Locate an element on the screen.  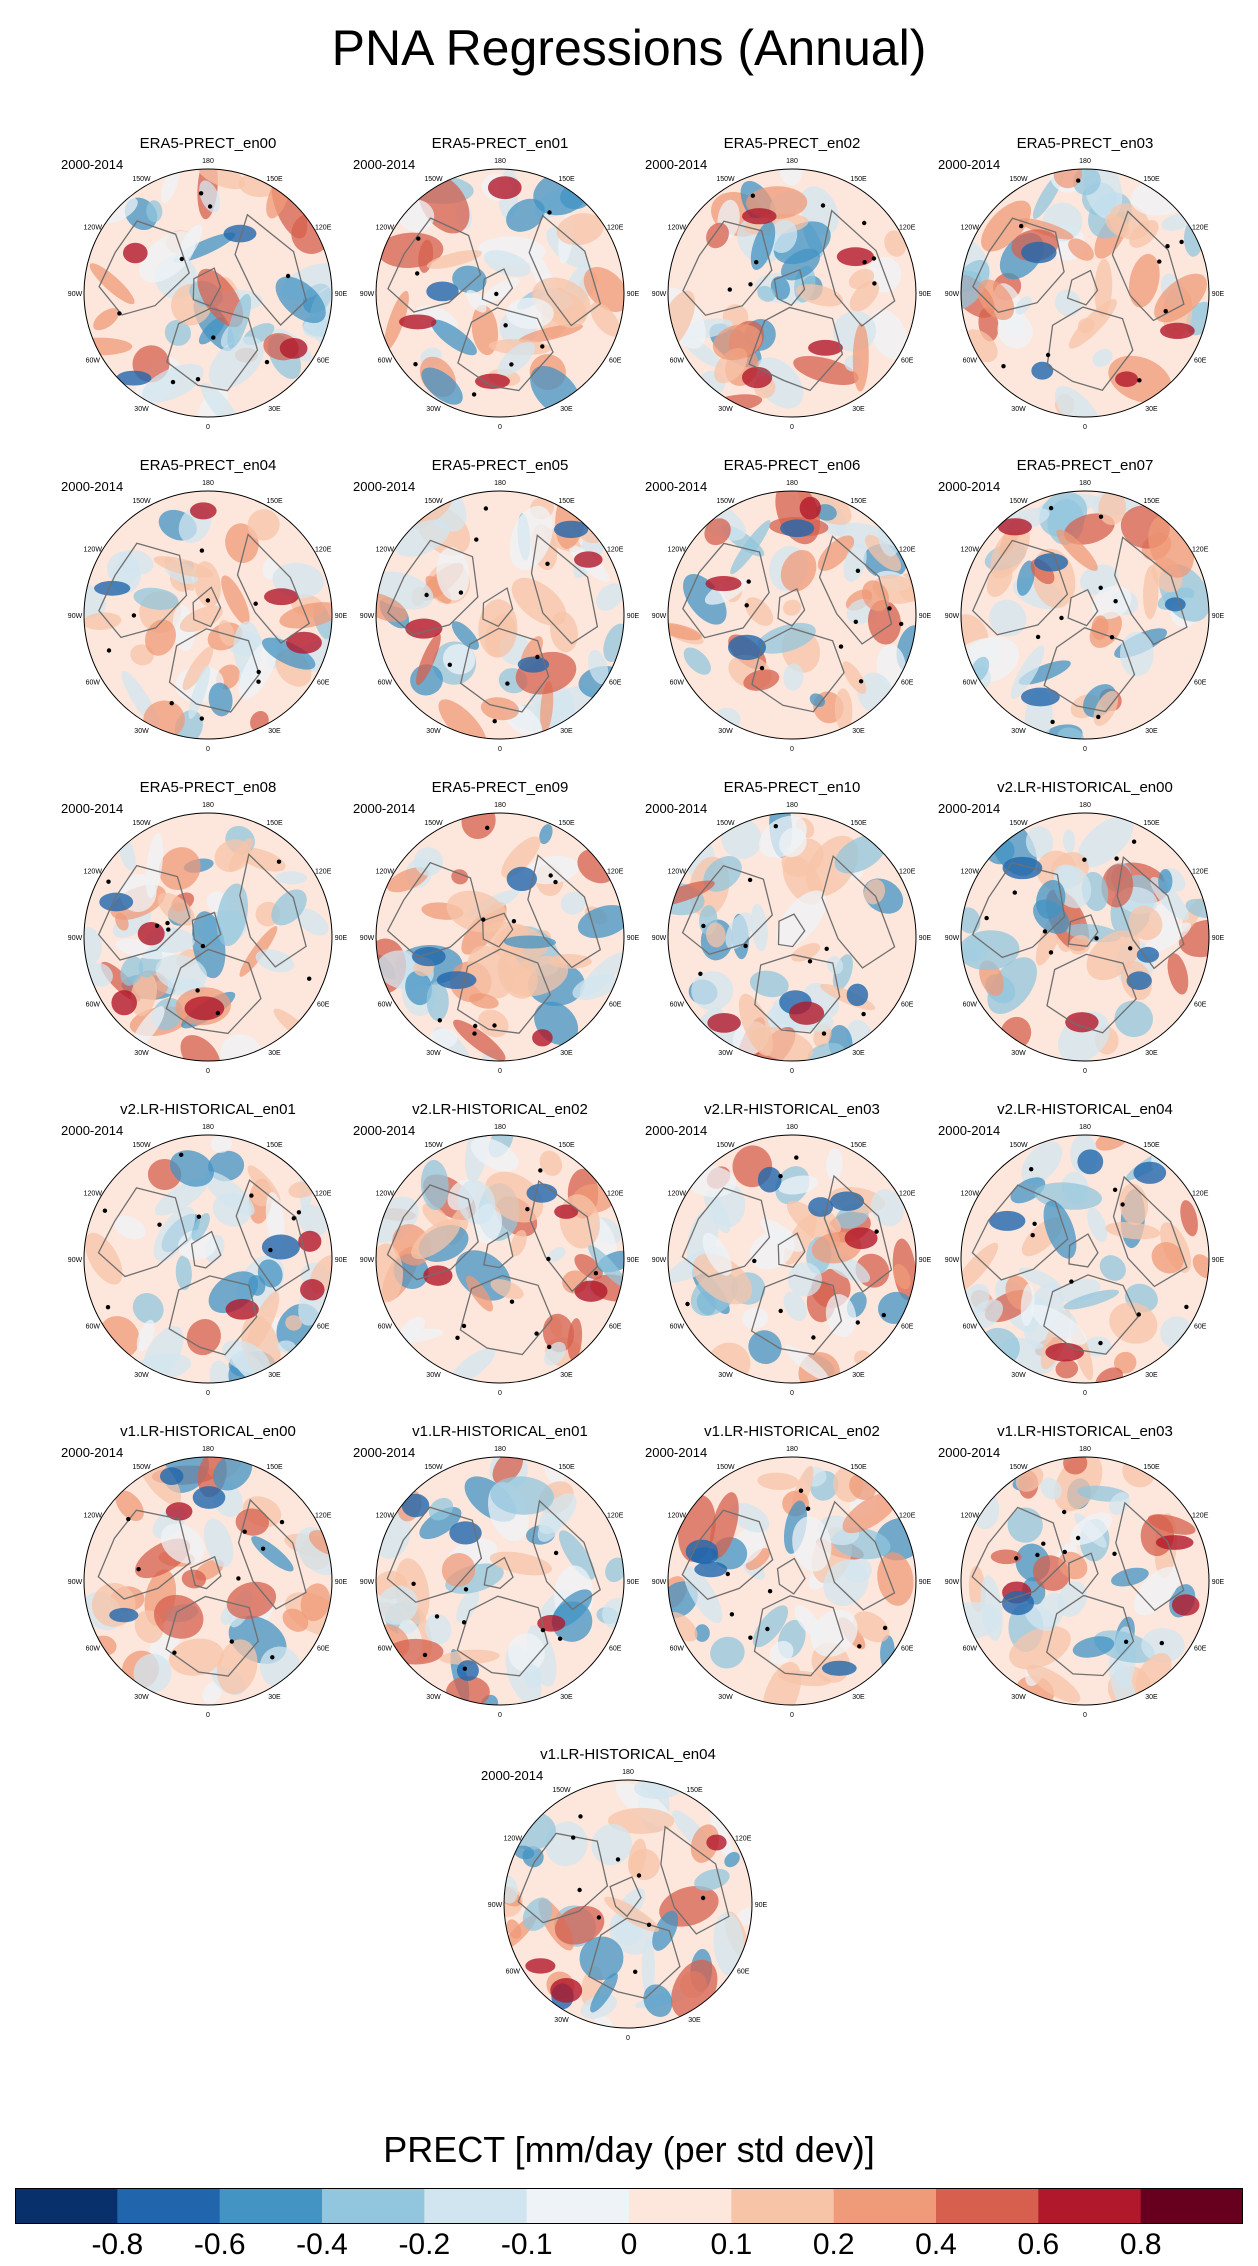
panel-title: v2.LR-HISTORICAL_en00 is located at coordinates (1085, 787).